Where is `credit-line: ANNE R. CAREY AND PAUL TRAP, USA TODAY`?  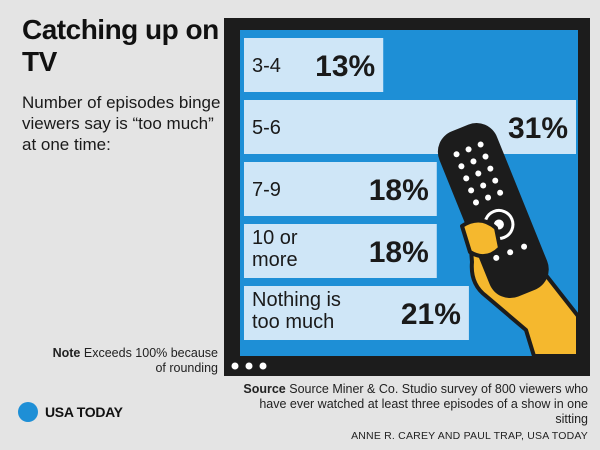 credit-line: ANNE R. CAREY AND PAUL TRAP, USA TODAY is located at coordinates (469, 436).